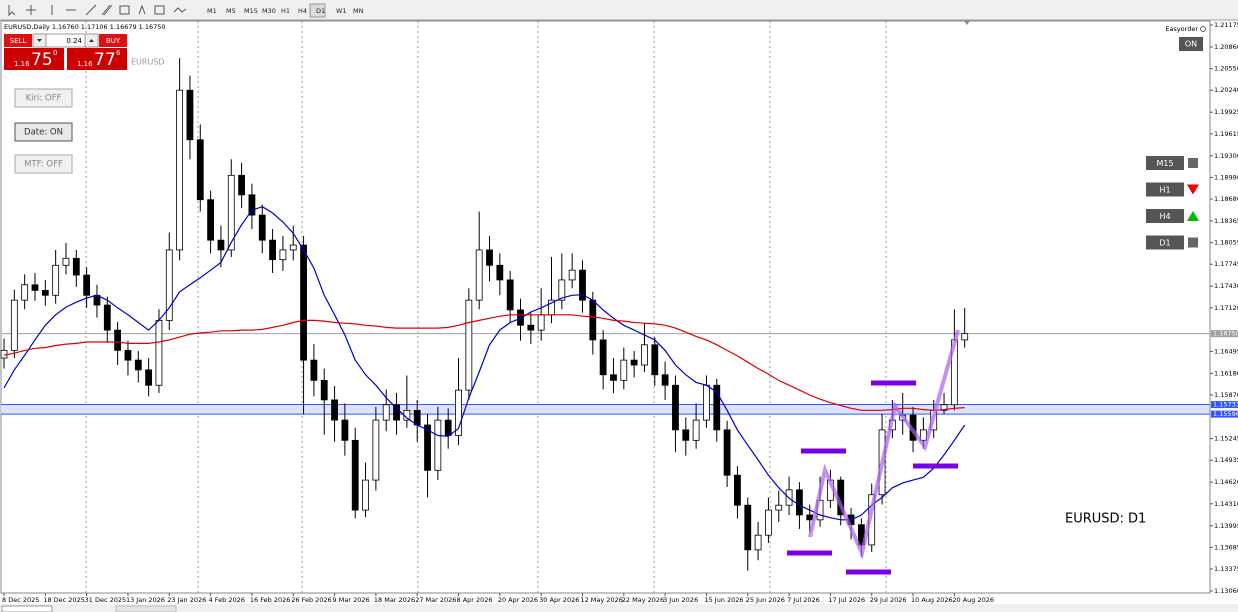  What do you see at coordinates (39, 40) in the screenshot?
I see `lot-down-arrow` at bounding box center [39, 40].